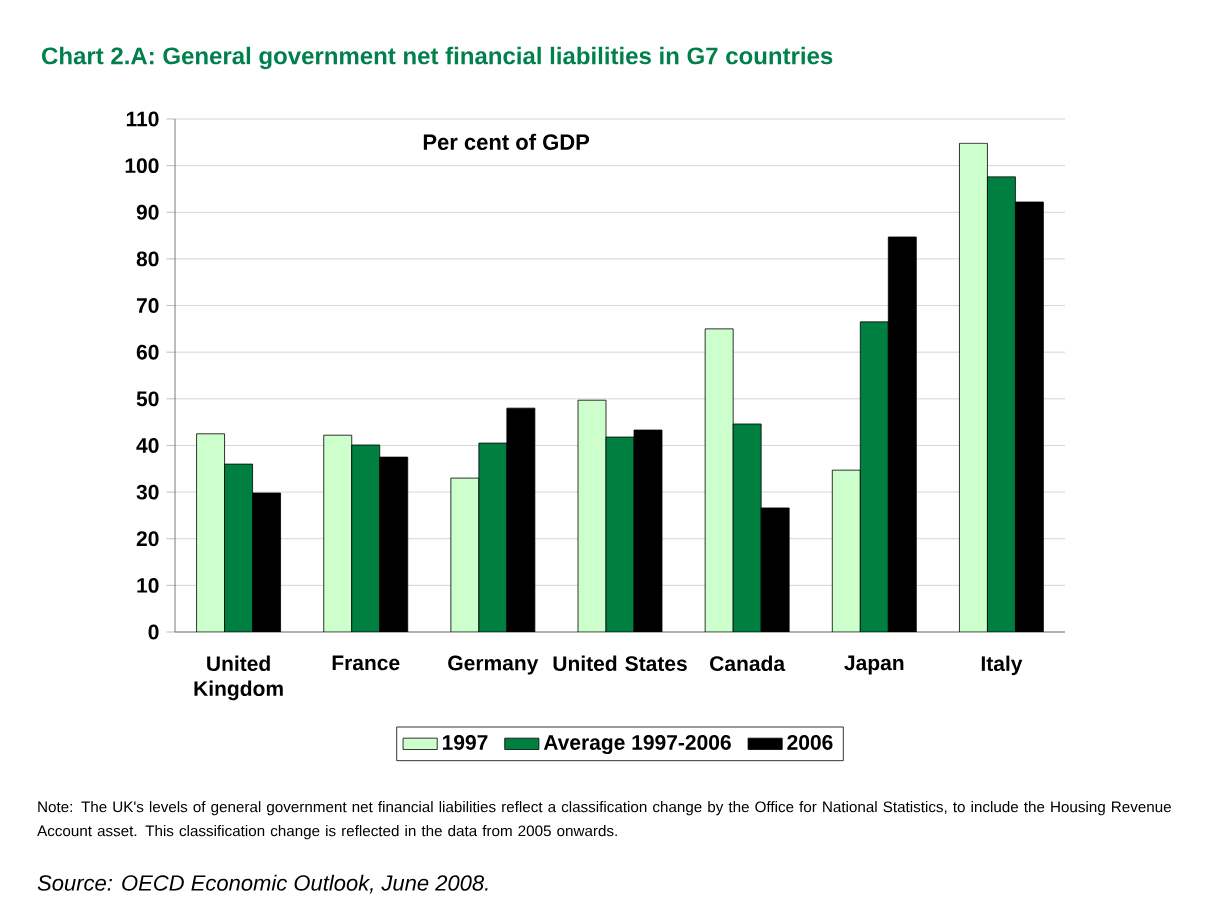 This screenshot has height=916, width=1208. Describe the element at coordinates (147, 305) in the screenshot. I see `y-tick-label: 70` at that location.